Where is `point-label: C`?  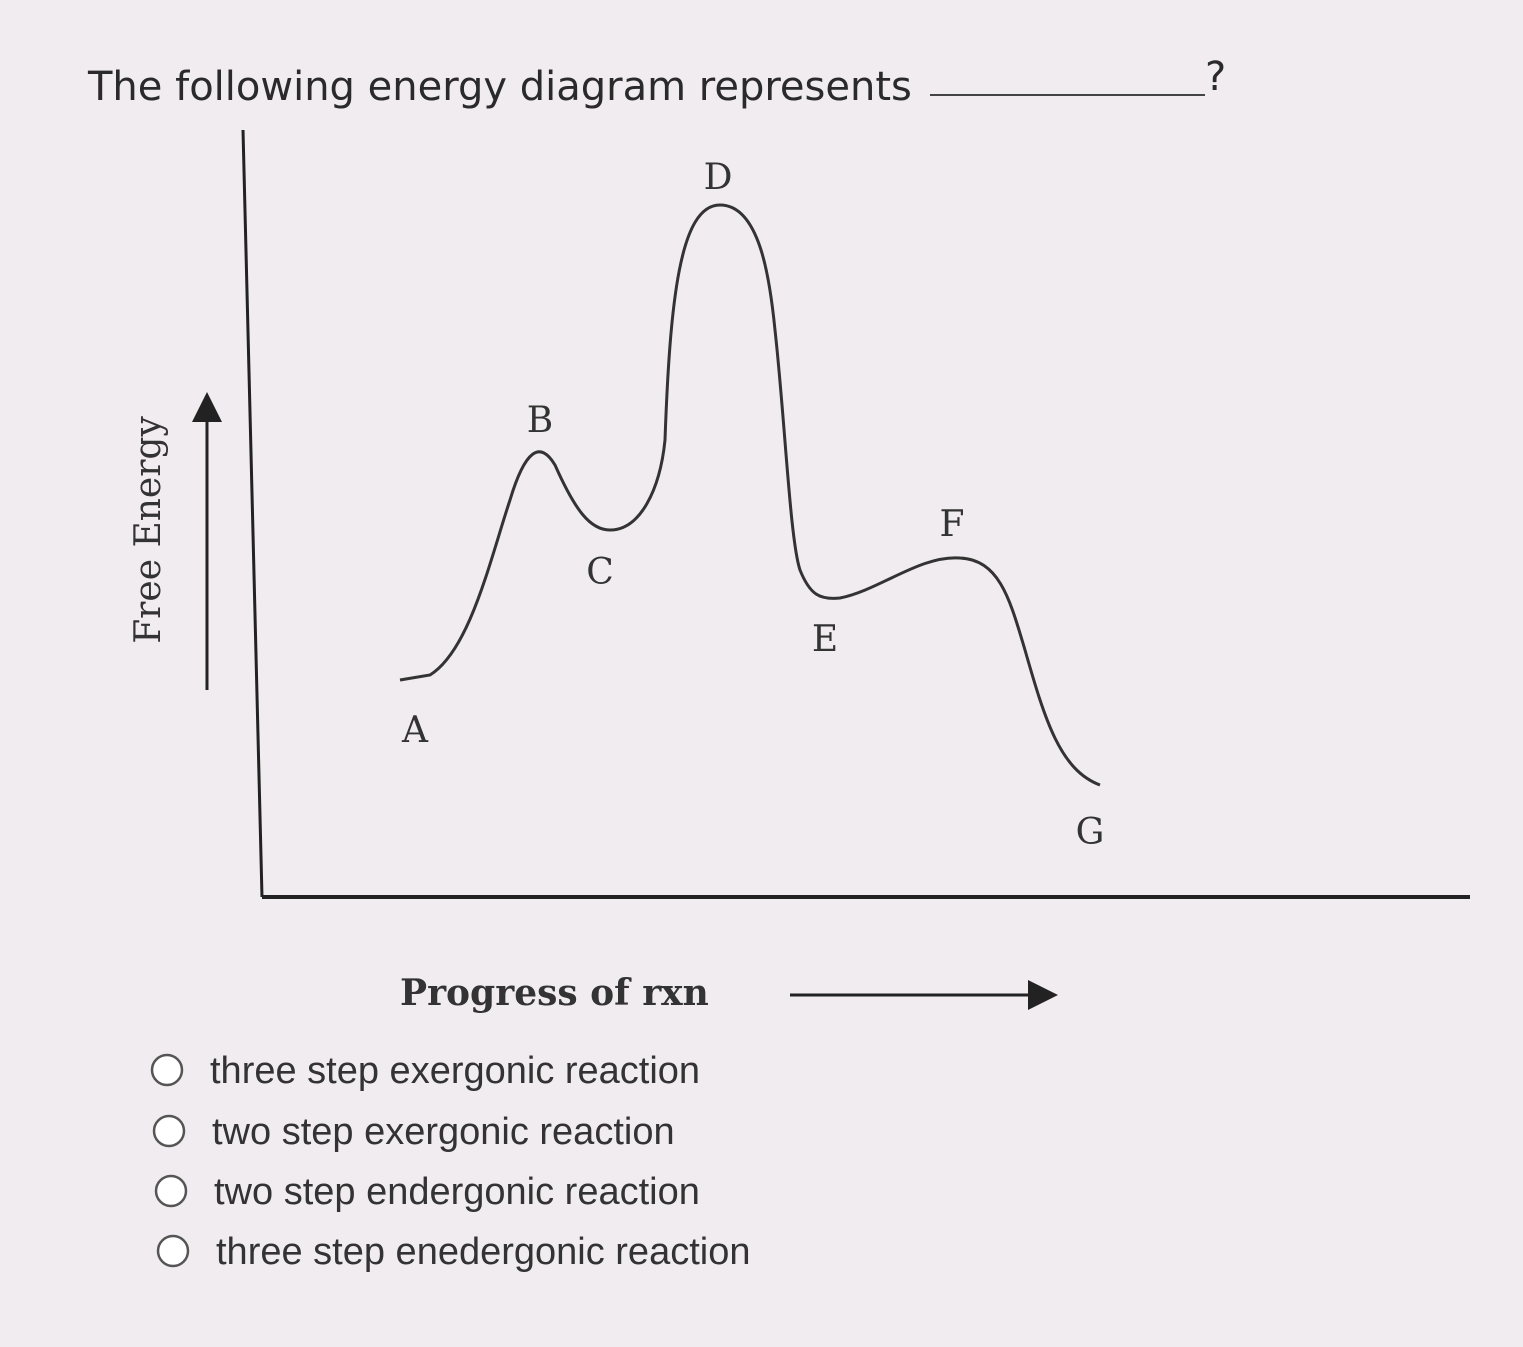 point-label: C is located at coordinates (600, 572).